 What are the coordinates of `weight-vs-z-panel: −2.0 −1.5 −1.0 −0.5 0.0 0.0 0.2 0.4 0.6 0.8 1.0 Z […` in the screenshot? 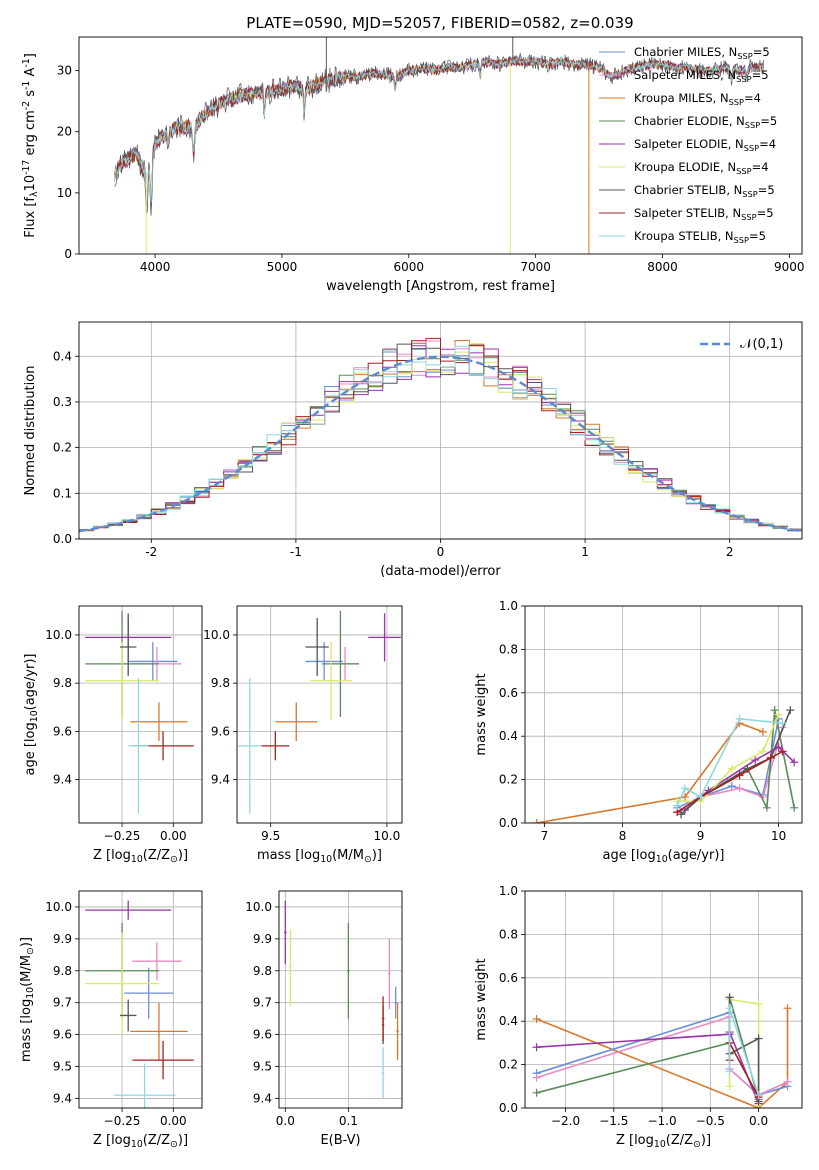 It's located at (638, 1017).